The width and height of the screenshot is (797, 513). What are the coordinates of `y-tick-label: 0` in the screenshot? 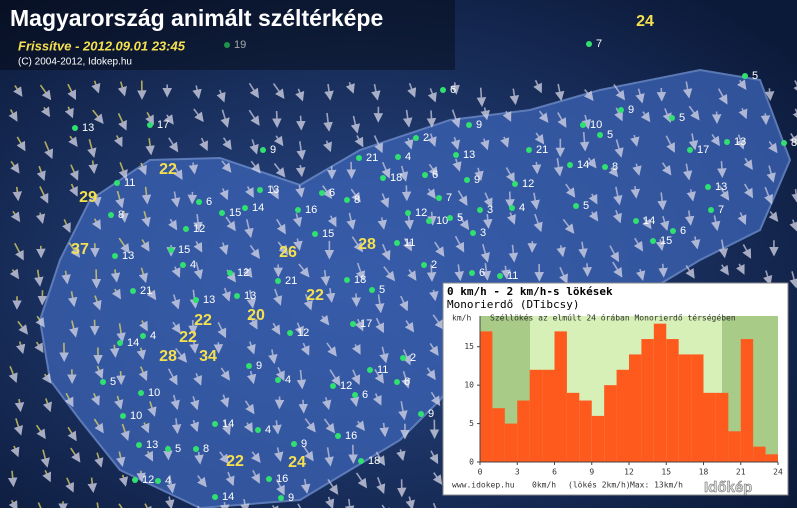 It's located at (471, 462).